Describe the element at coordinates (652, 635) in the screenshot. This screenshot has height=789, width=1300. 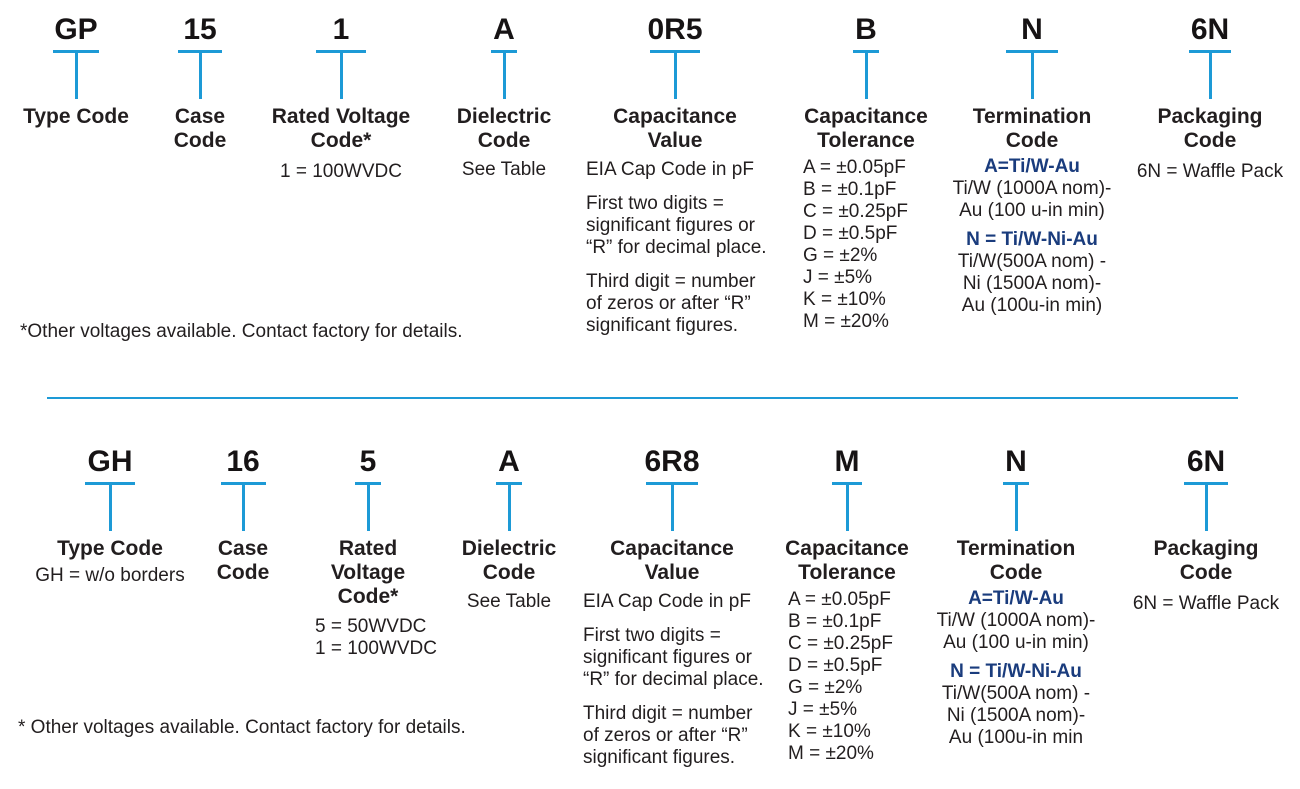
I see `detail-line: First two digits =` at that location.